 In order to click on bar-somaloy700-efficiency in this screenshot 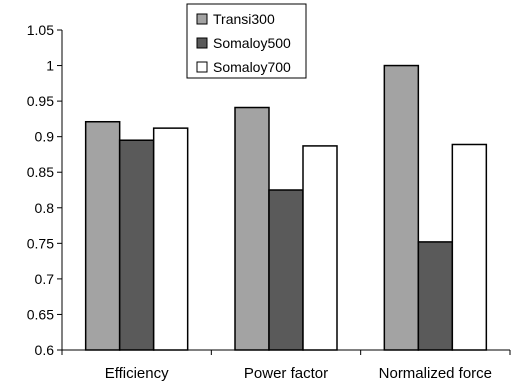, I will do `click(170, 239)`.